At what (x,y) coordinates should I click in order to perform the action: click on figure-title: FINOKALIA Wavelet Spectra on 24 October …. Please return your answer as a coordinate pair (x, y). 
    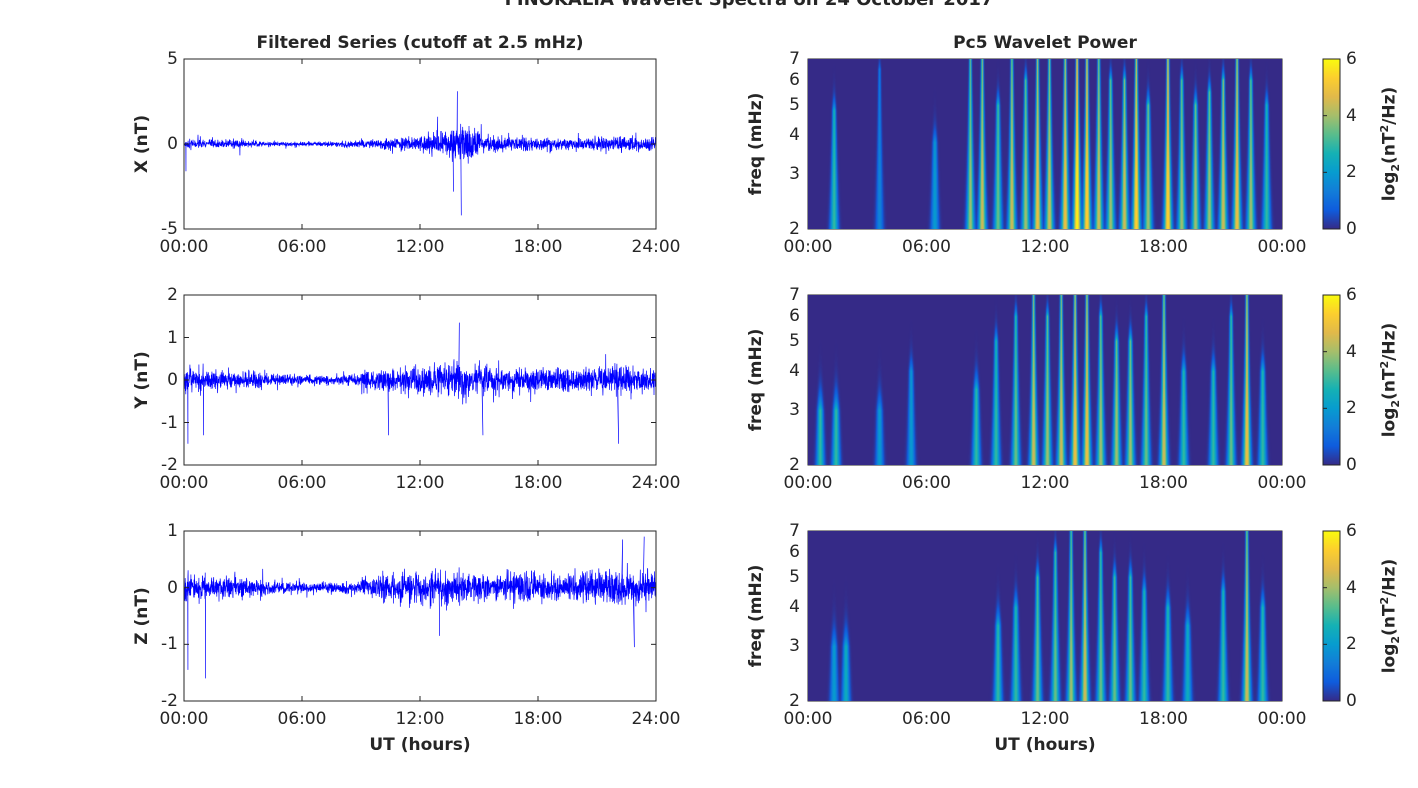
    Looking at the image, I should click on (709, 5).